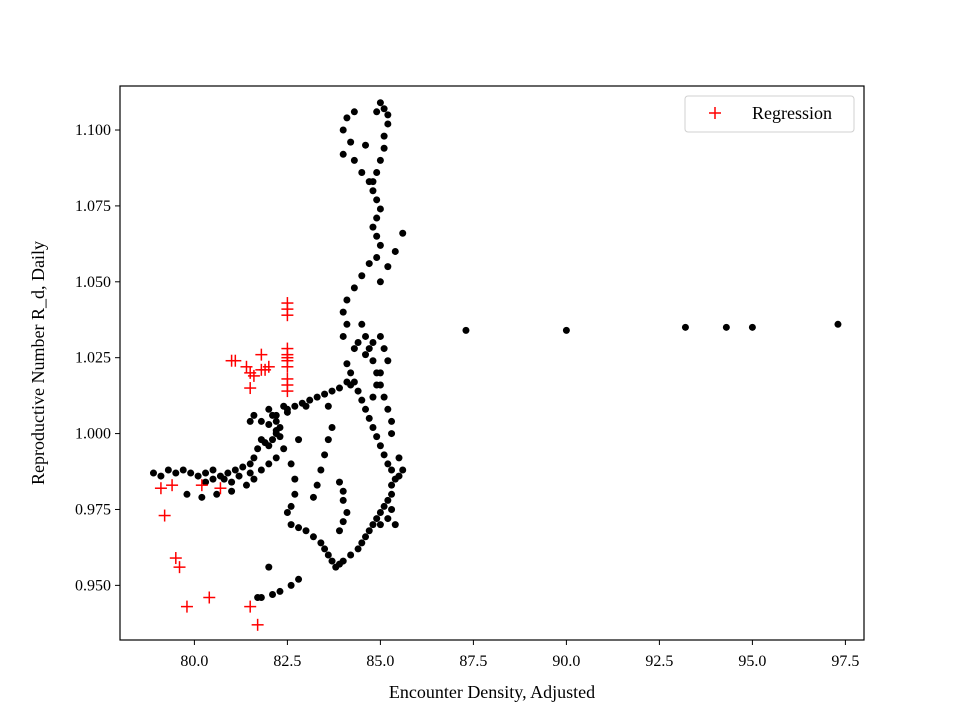 The image size is (960, 720). What do you see at coordinates (93, 358) in the screenshot?
I see `y-tick-label: 1.025` at bounding box center [93, 358].